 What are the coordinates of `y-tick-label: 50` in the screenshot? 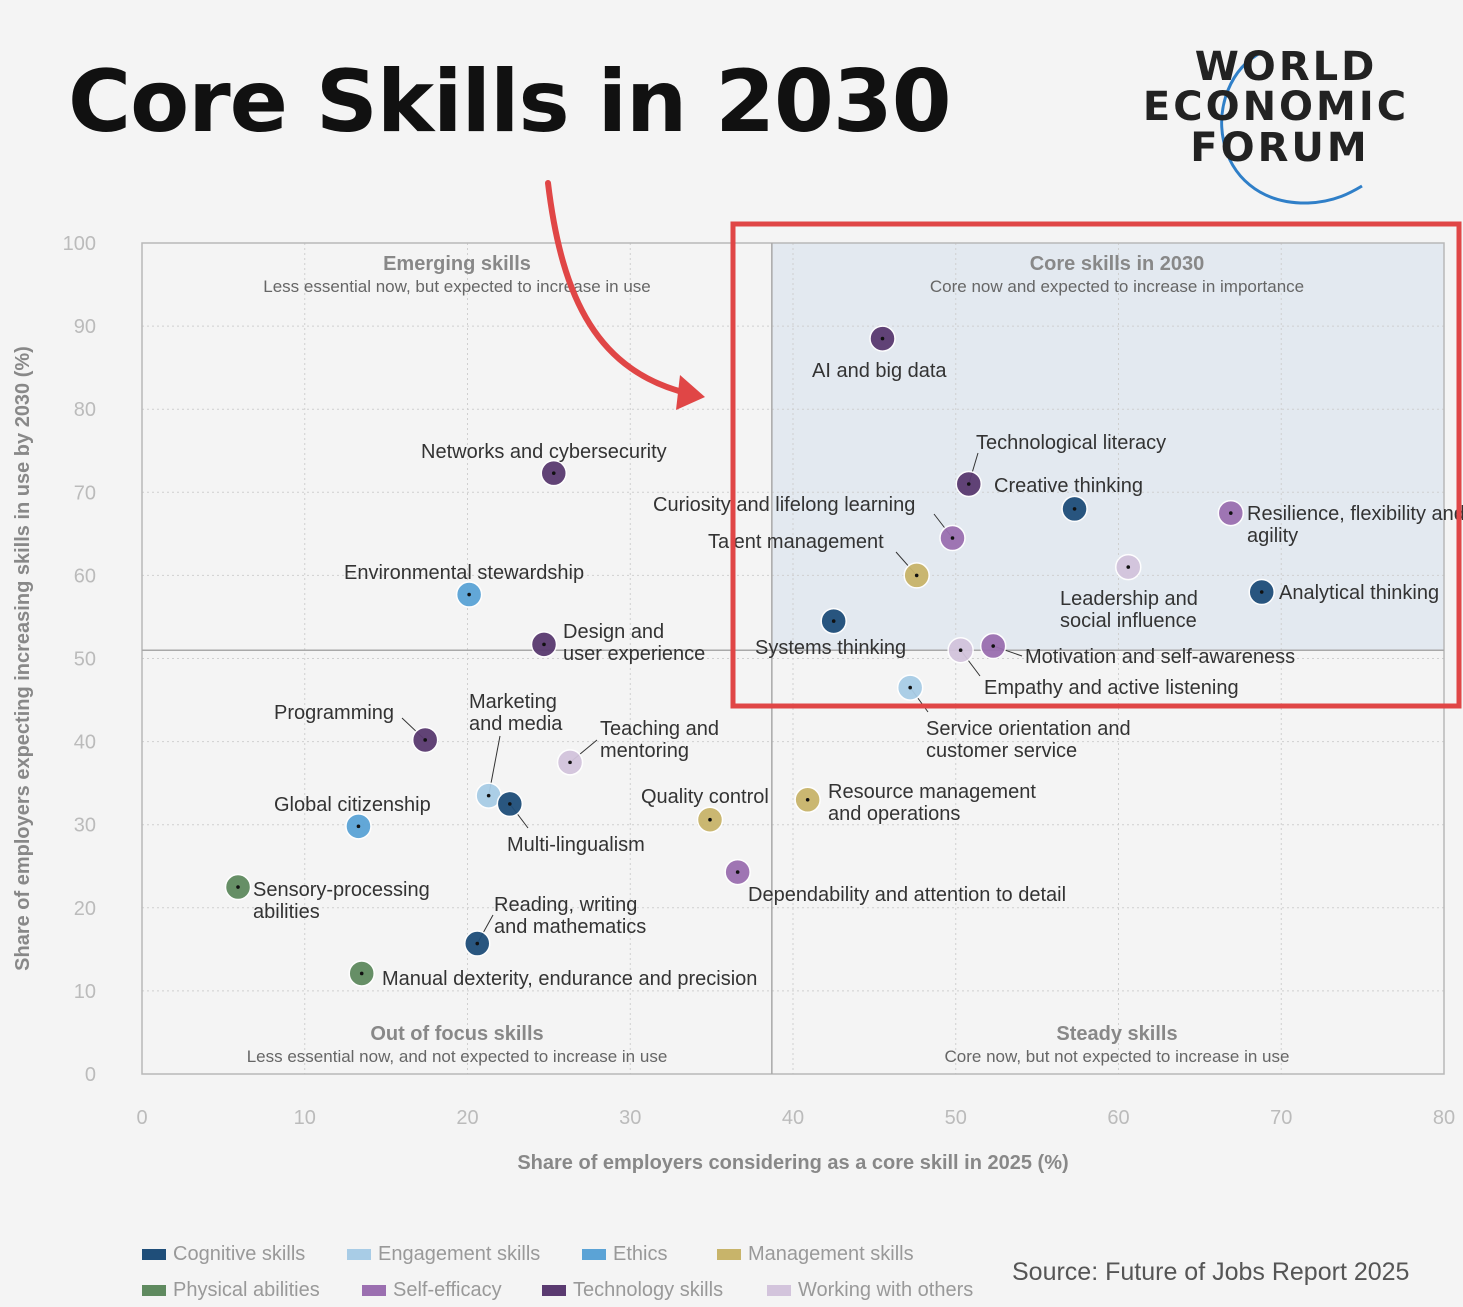 It's located at (85, 660).